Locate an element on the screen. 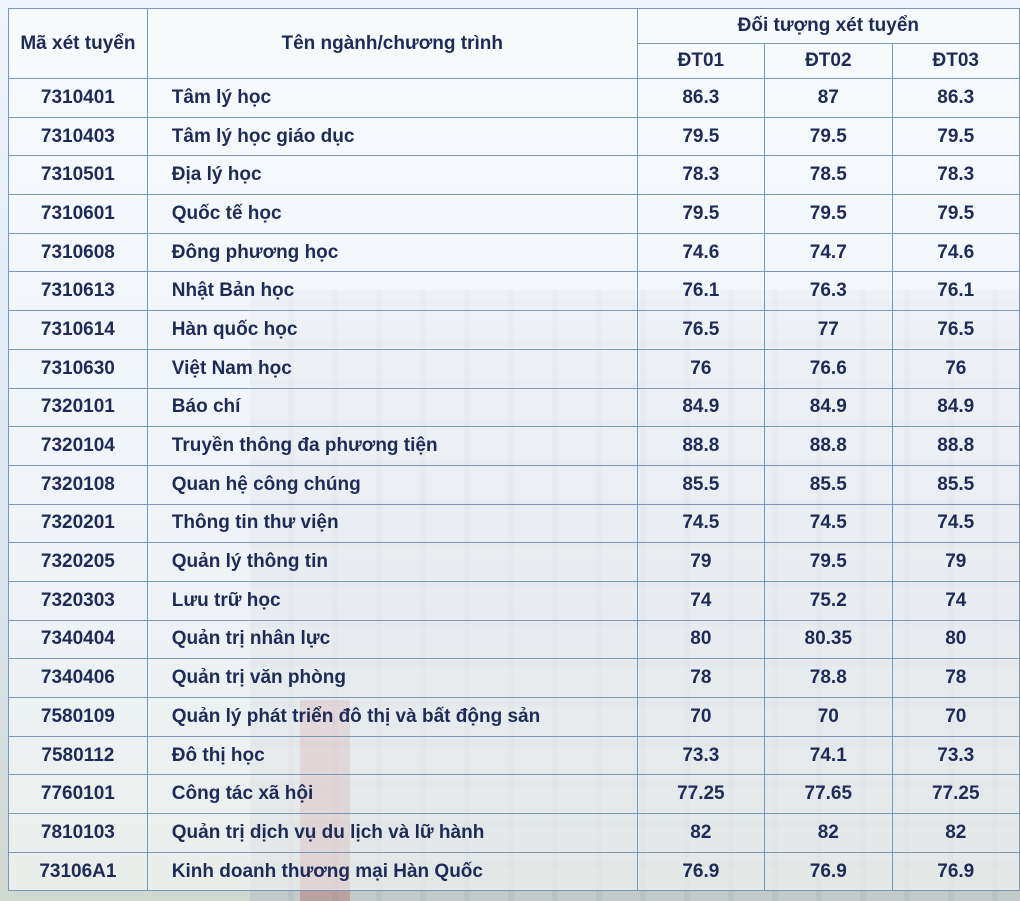 This screenshot has width=1020, height=901. cell-program-name: Kinh doanh thương mại Hàn Quốc is located at coordinates (392, 871).